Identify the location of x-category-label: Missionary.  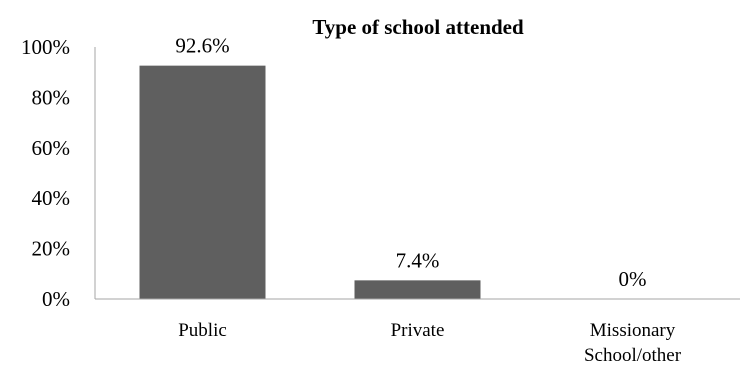
(633, 330).